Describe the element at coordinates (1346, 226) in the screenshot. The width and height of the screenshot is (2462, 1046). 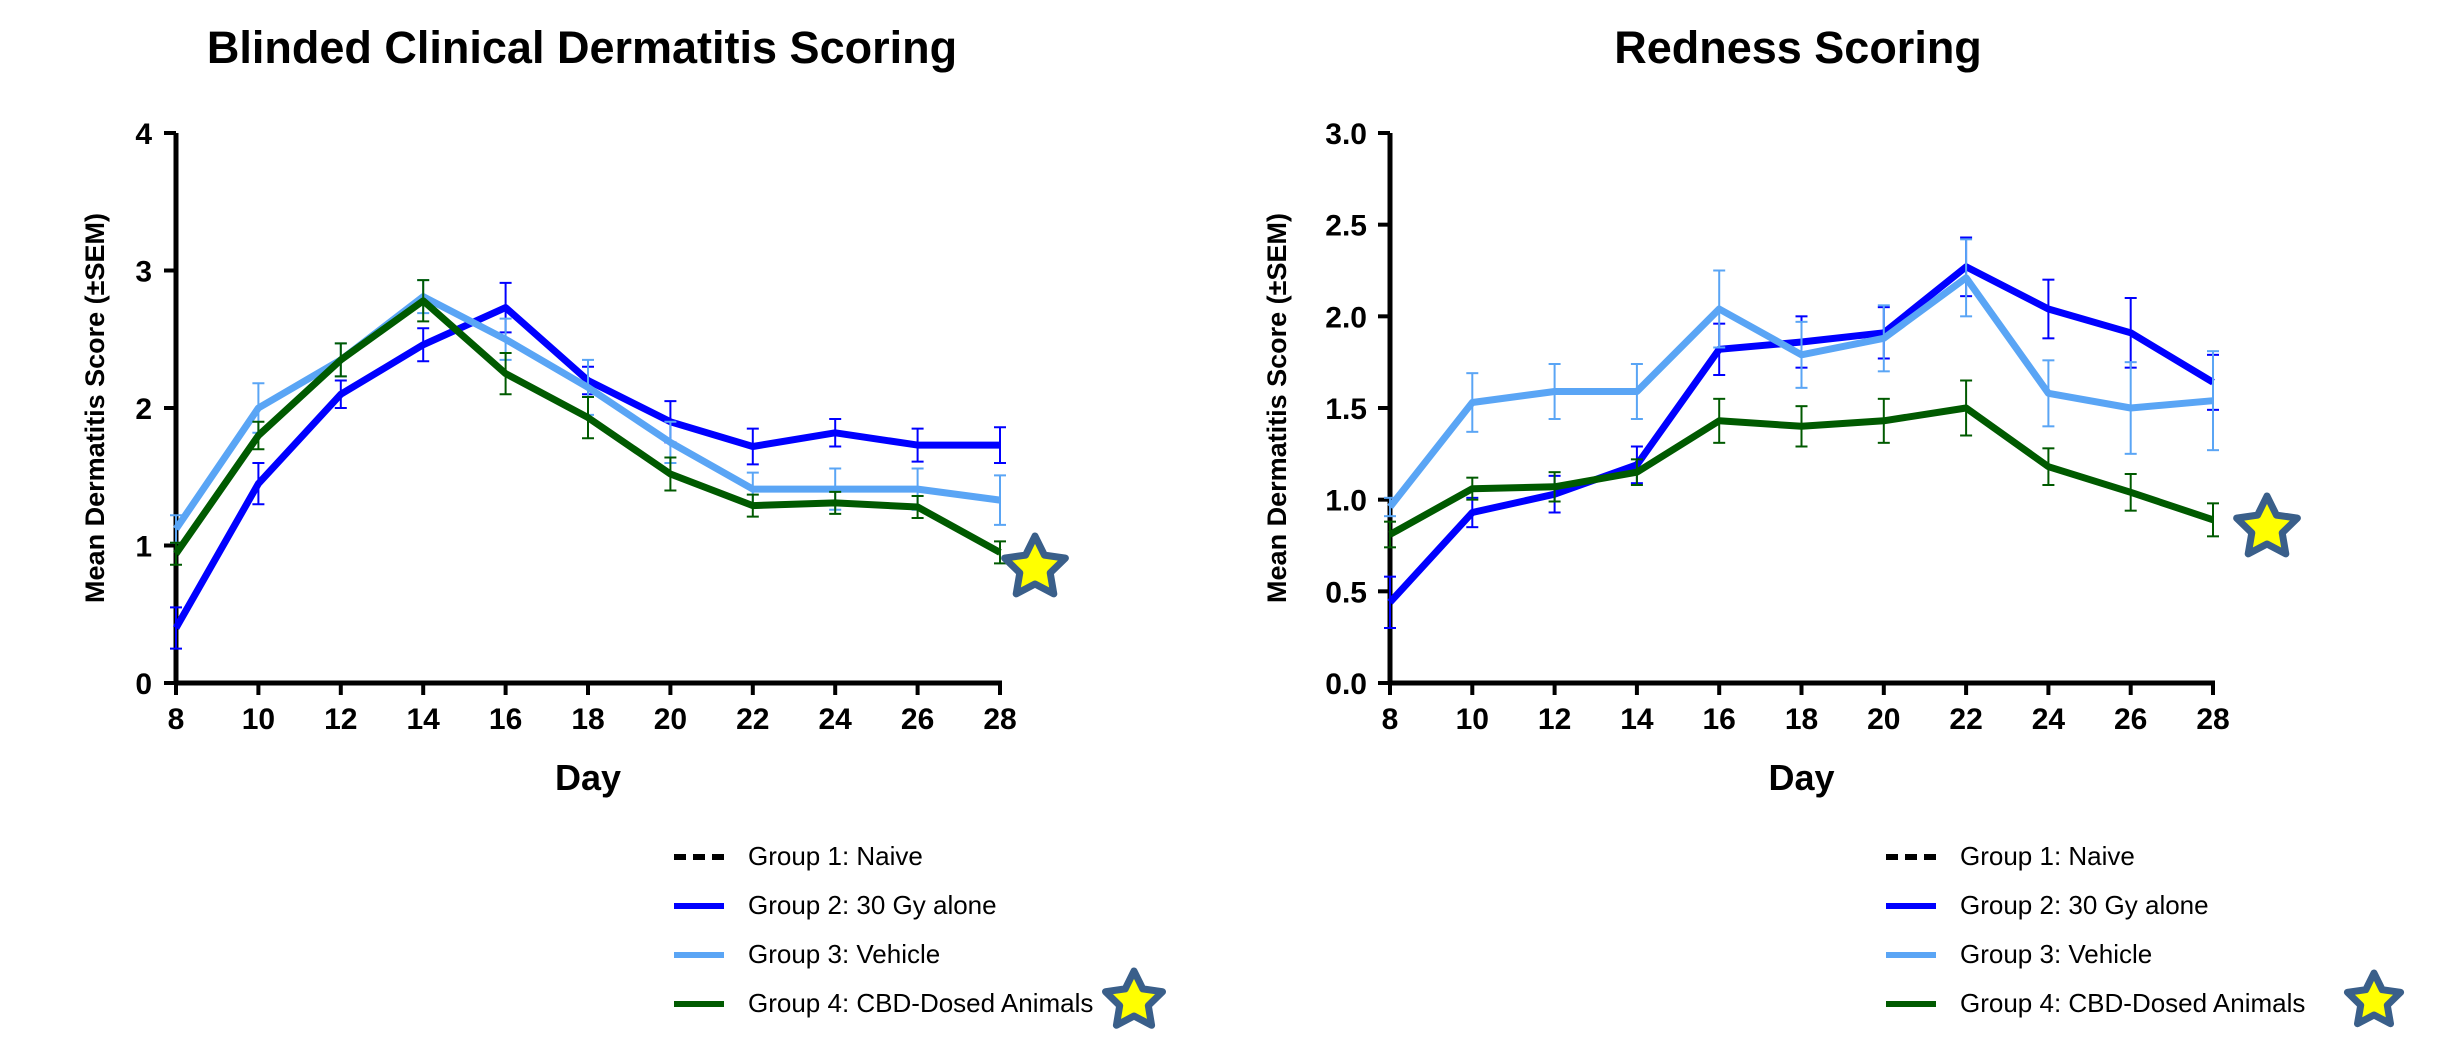
I see `y-tick-label: 2.5` at that location.